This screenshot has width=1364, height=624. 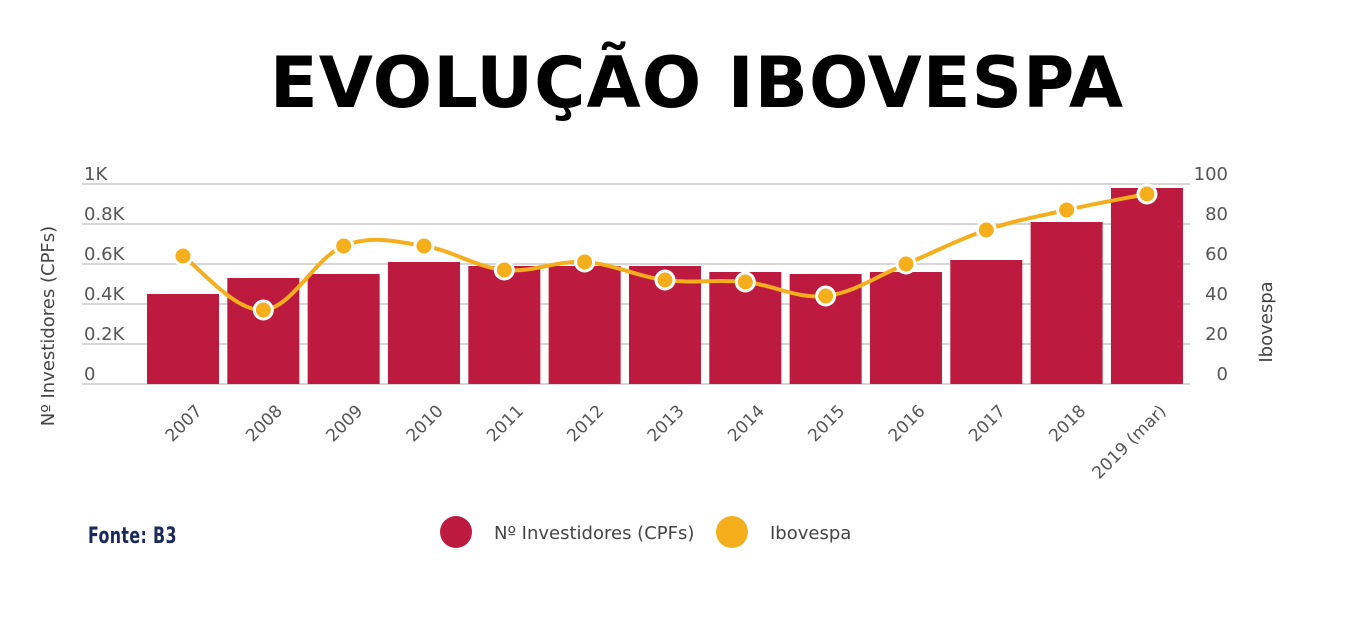 I want to click on source-note: Fonte: B3, so click(x=132, y=536).